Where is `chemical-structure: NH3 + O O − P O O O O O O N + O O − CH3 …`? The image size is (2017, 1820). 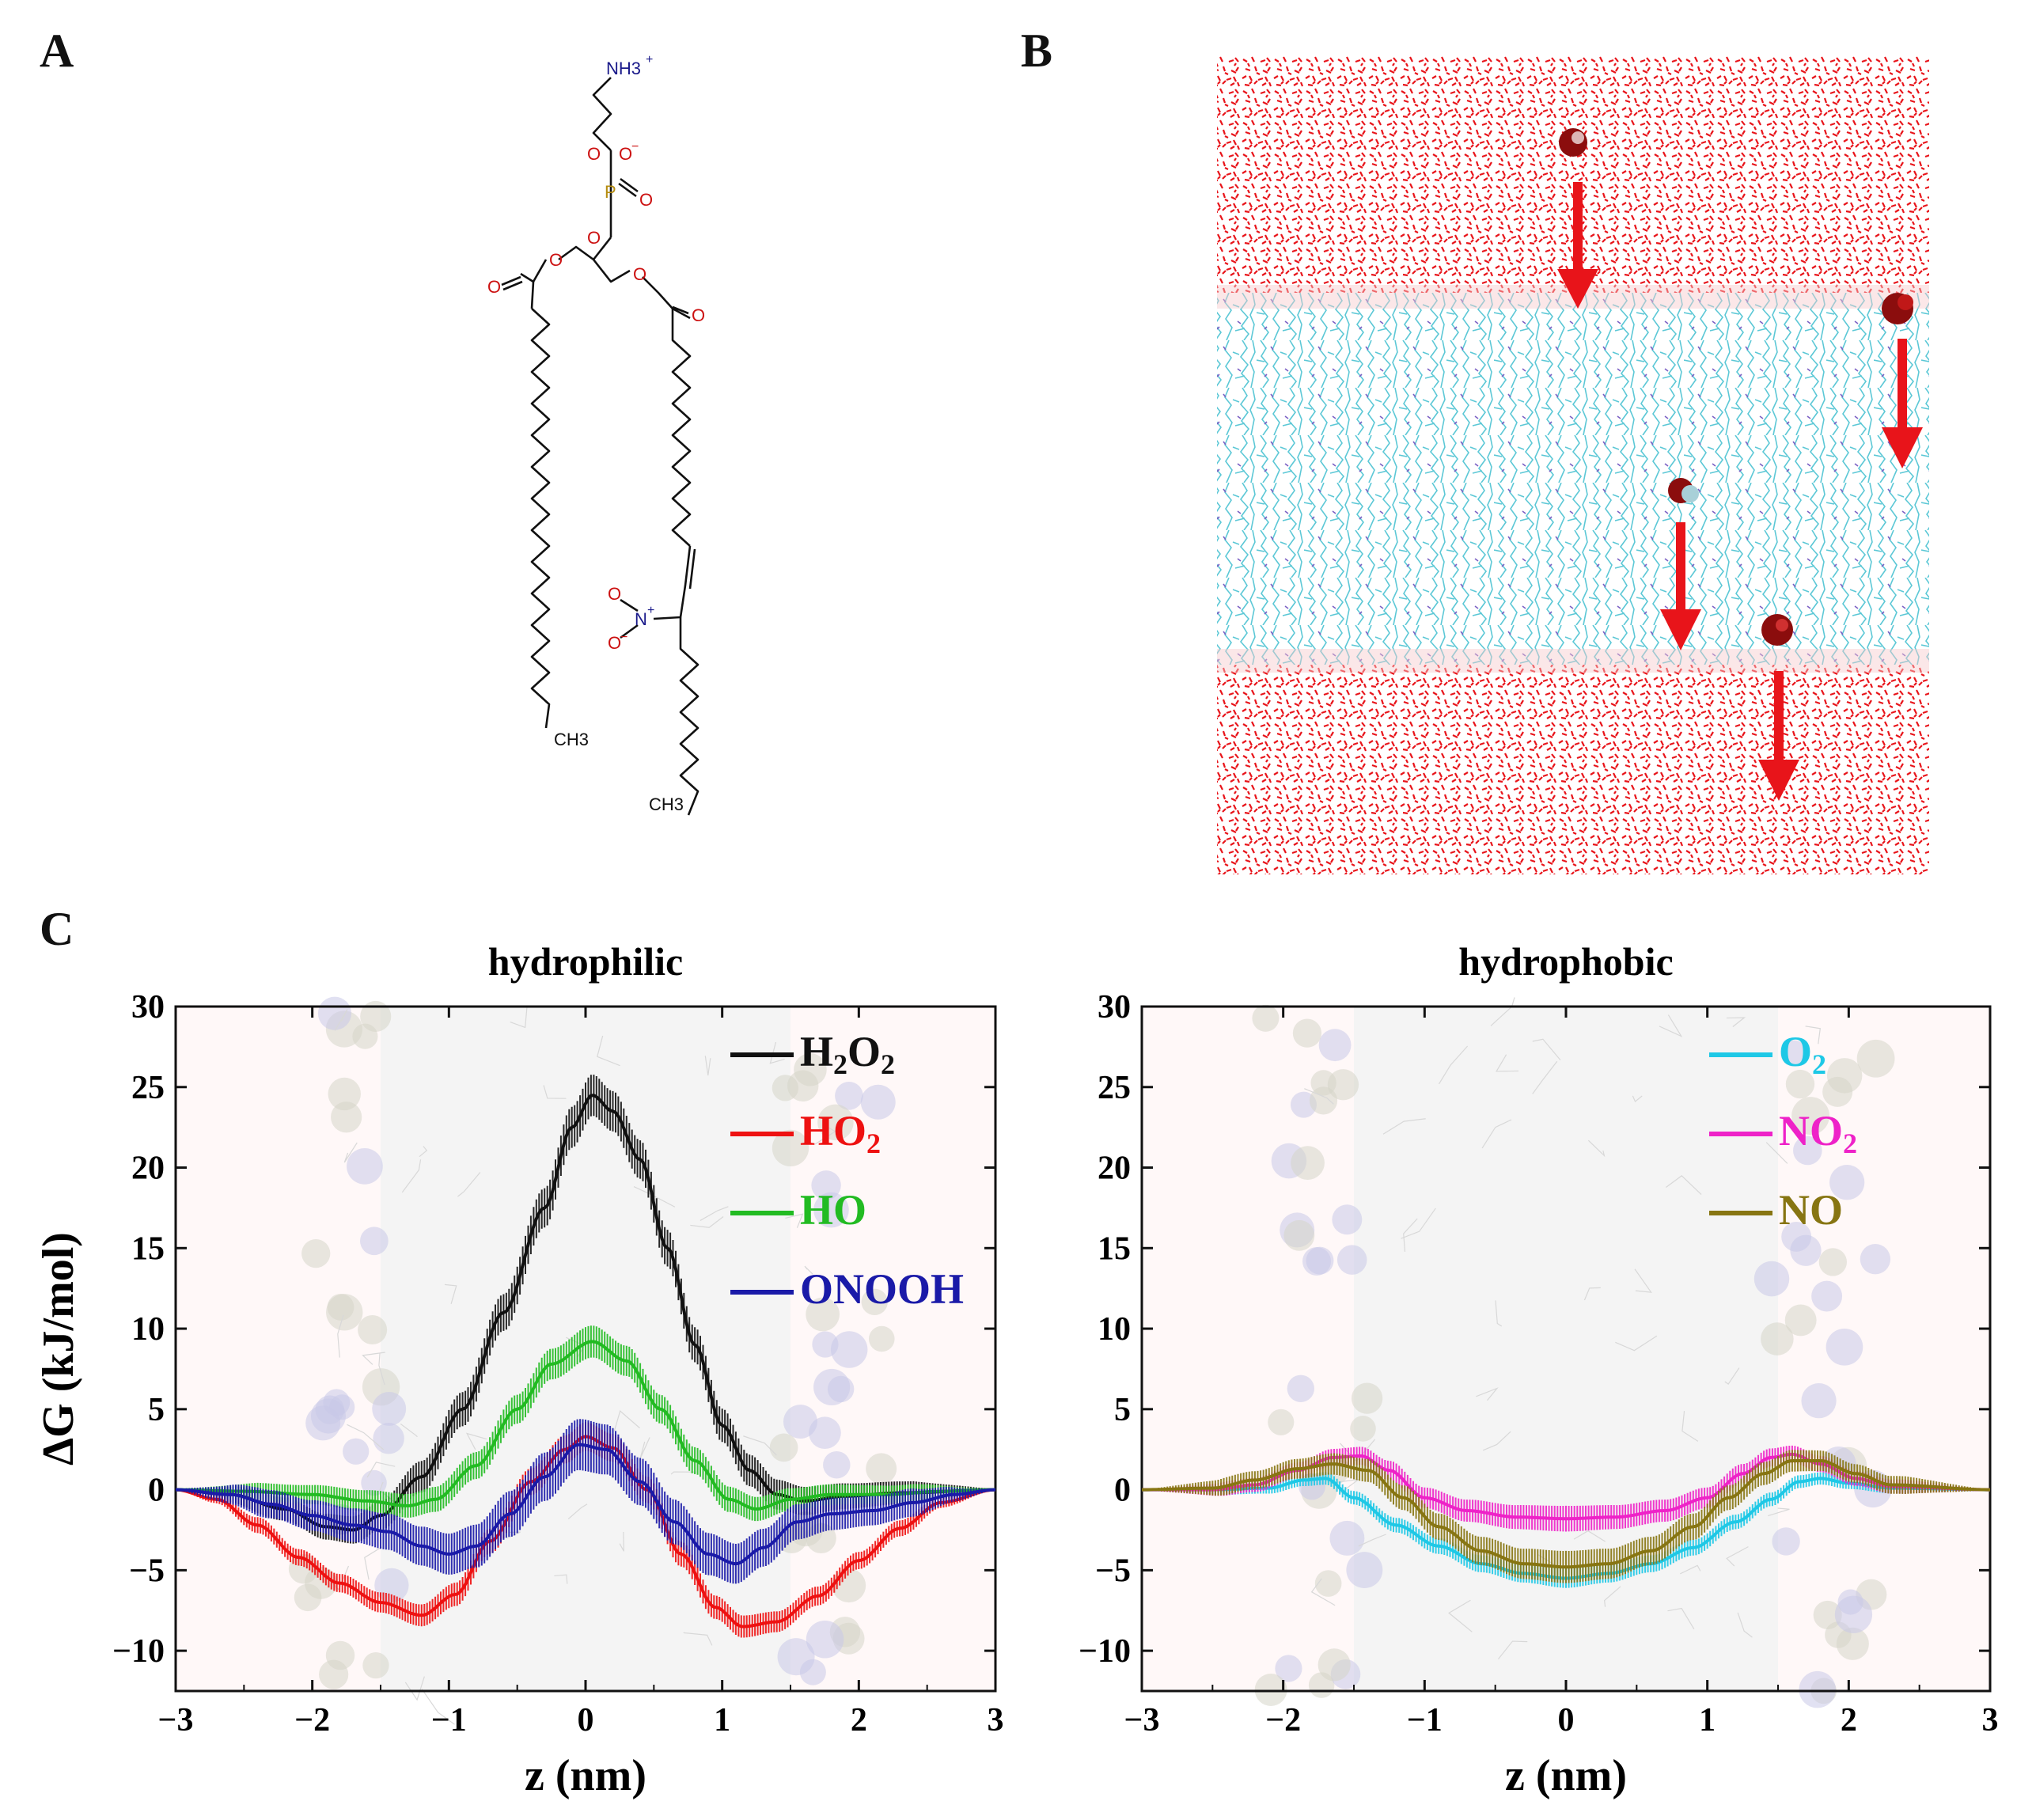 chemical-structure: NH3 + O O − P O O O O O O N + O O − CH3 … is located at coordinates (596, 434).